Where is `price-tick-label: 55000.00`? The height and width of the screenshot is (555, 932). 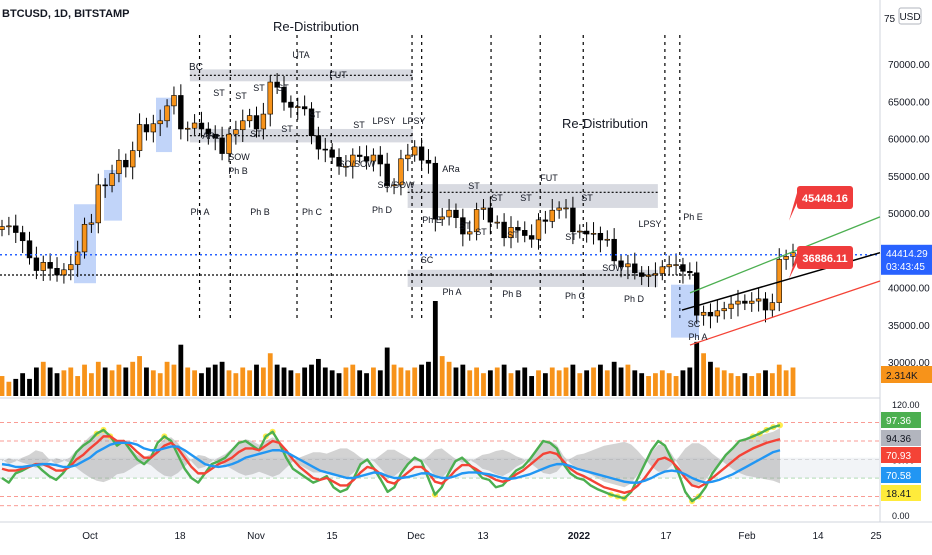
price-tick-label: 55000.00 is located at coordinates (909, 177).